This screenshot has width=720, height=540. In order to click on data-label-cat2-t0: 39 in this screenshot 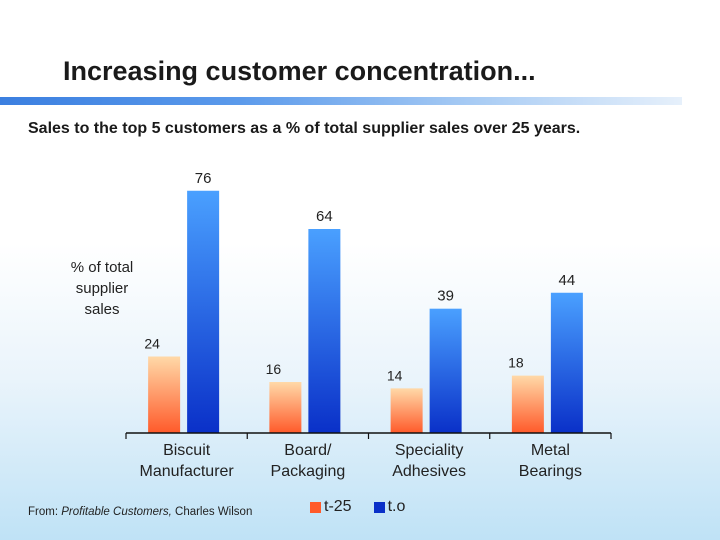, I will do `click(445, 296)`.